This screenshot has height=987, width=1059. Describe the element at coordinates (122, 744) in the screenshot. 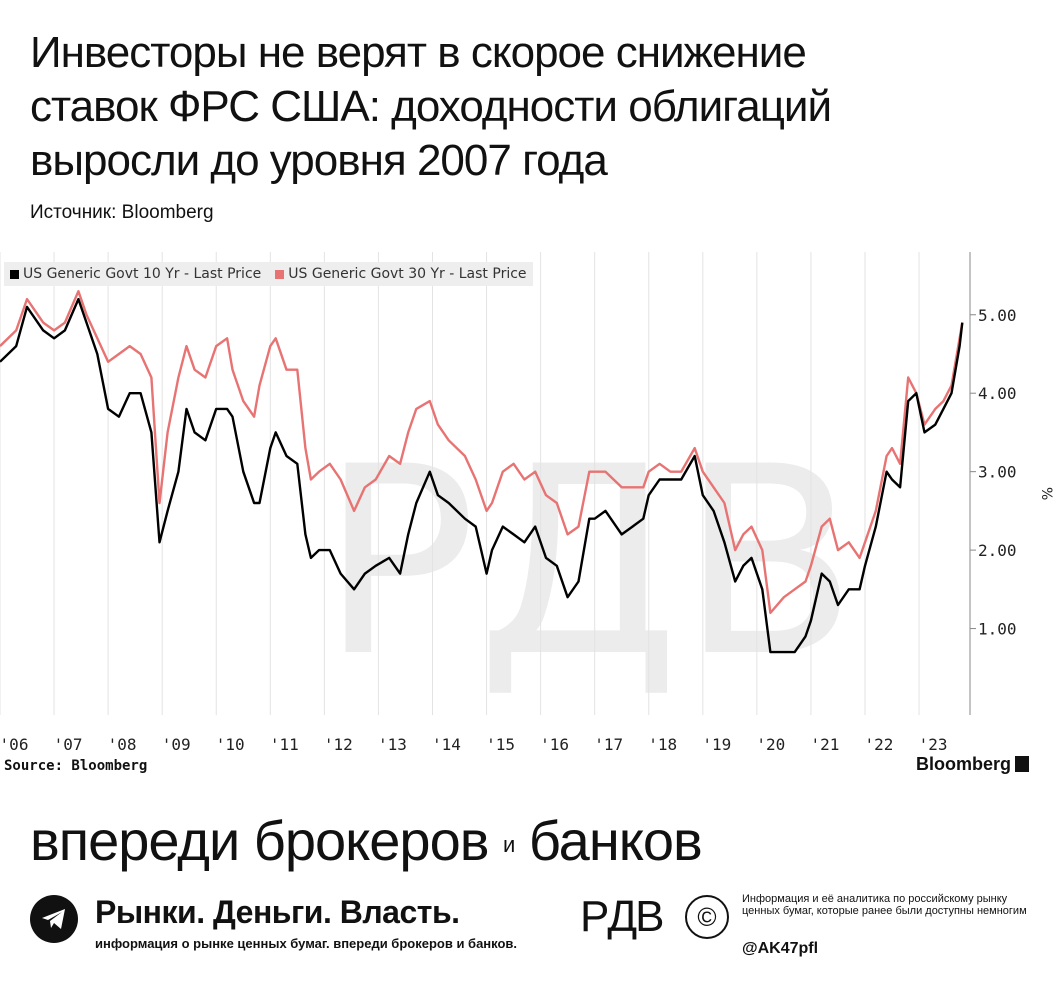

I see `x-tick-label: '08` at that location.